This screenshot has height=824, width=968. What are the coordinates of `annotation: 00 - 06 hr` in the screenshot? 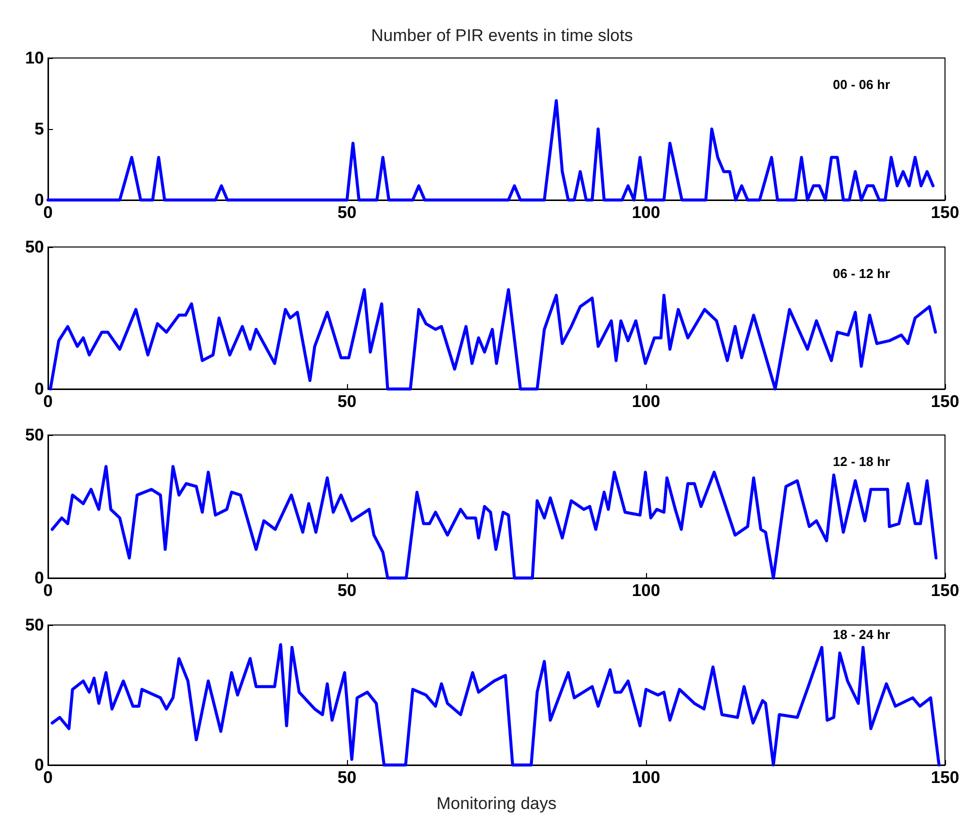 It's located at (861, 84).